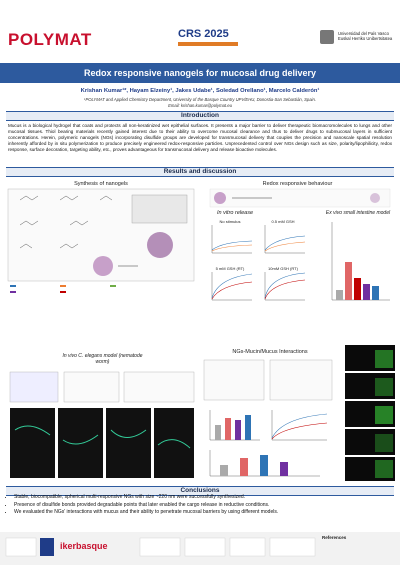 This screenshot has width=400, height=565. What do you see at coordinates (200, 491) in the screenshot?
I see `conclusions-heading: Conclusions` at bounding box center [200, 491].